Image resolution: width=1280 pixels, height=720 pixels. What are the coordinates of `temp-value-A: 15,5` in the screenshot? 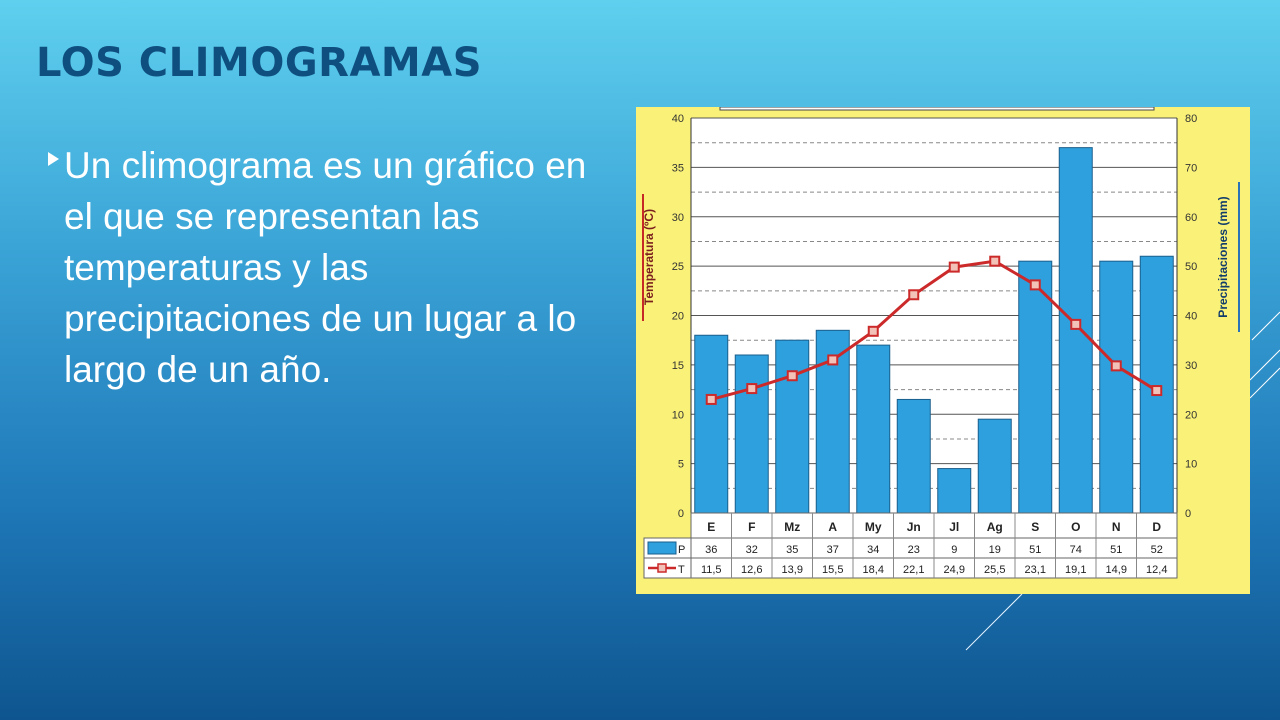 It's located at (832, 570).